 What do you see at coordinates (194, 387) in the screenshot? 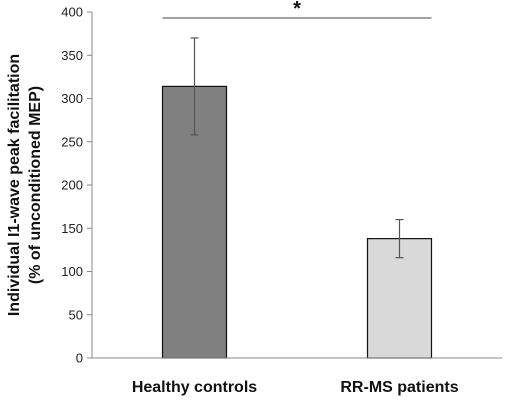
I see `x-category-label: Healthy controls` at bounding box center [194, 387].